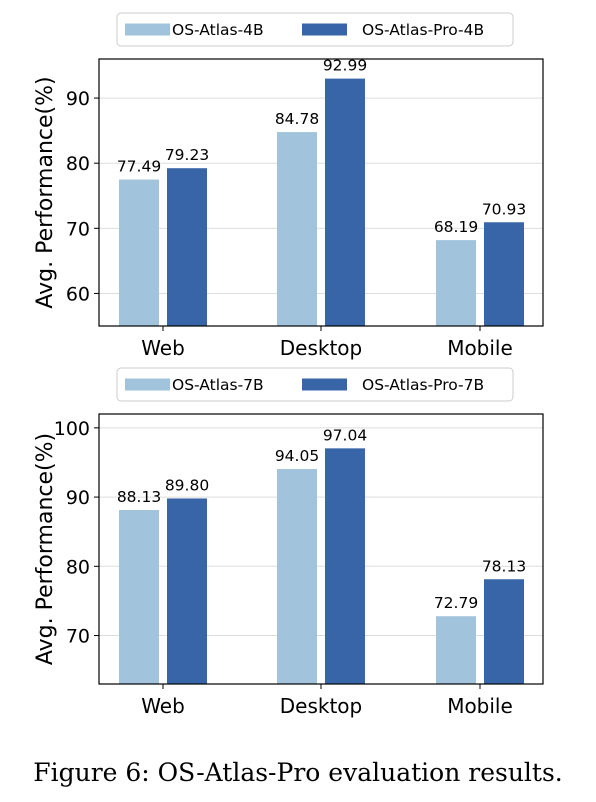 This screenshot has width=596, height=802. What do you see at coordinates (504, 209) in the screenshot?
I see `data-label: 70.93` at bounding box center [504, 209].